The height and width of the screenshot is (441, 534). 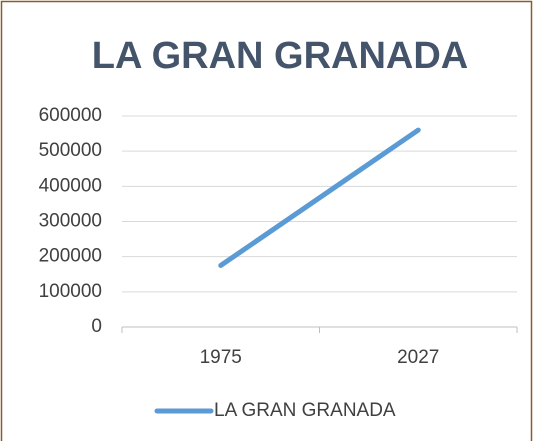 What do you see at coordinates (70, 221) in the screenshot?
I see `y-tick-label: 300000` at bounding box center [70, 221].